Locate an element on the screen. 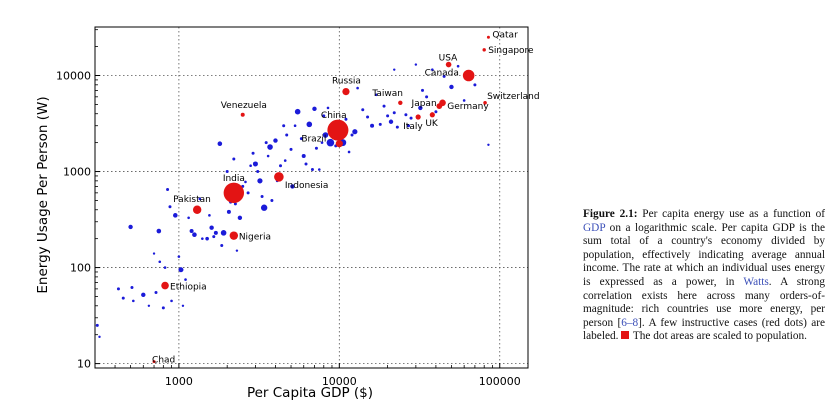 The height and width of the screenshot is (408, 834). y-tick-label: 10 is located at coordinates (84, 364).